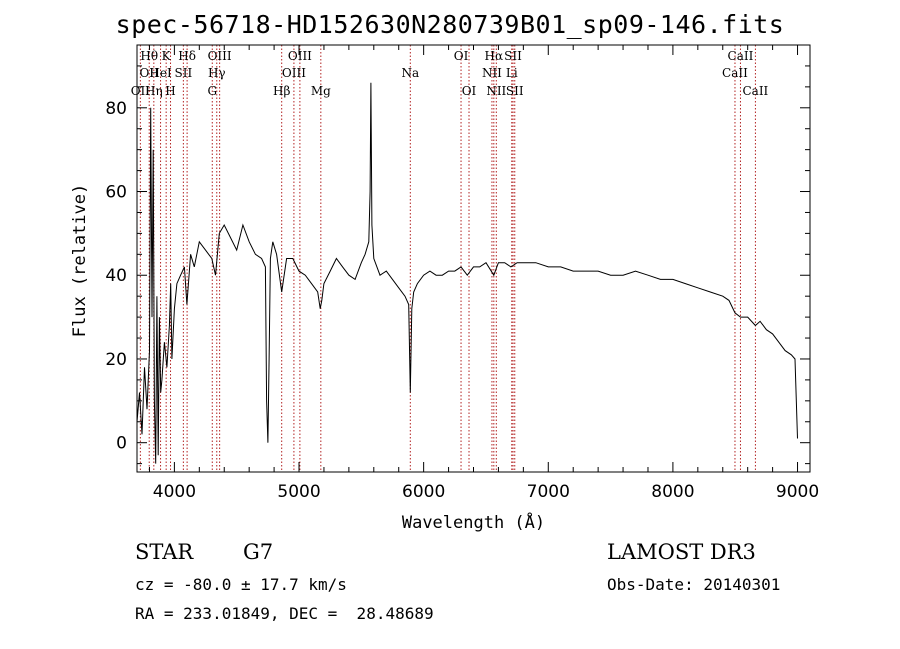  I want to click on y-tick-label: 40, so click(116, 276).